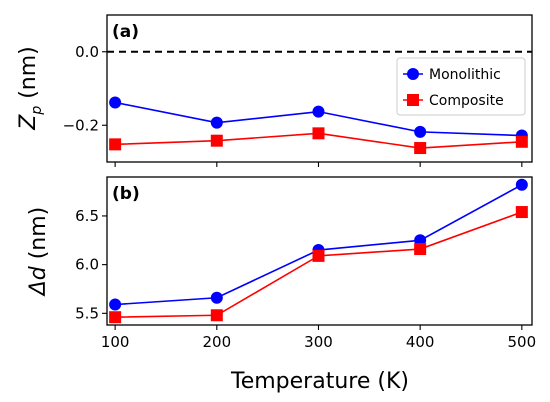 This screenshot has width=550, height=402. Describe the element at coordinates (87, 265) in the screenshot. I see `panel-b-ytick-label: 6.0` at that location.